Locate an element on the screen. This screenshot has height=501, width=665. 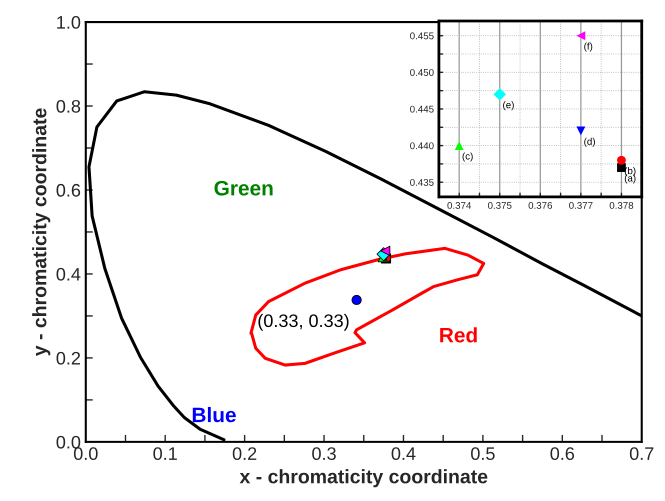
y-tick-label: 0.440 is located at coordinates (422, 146).